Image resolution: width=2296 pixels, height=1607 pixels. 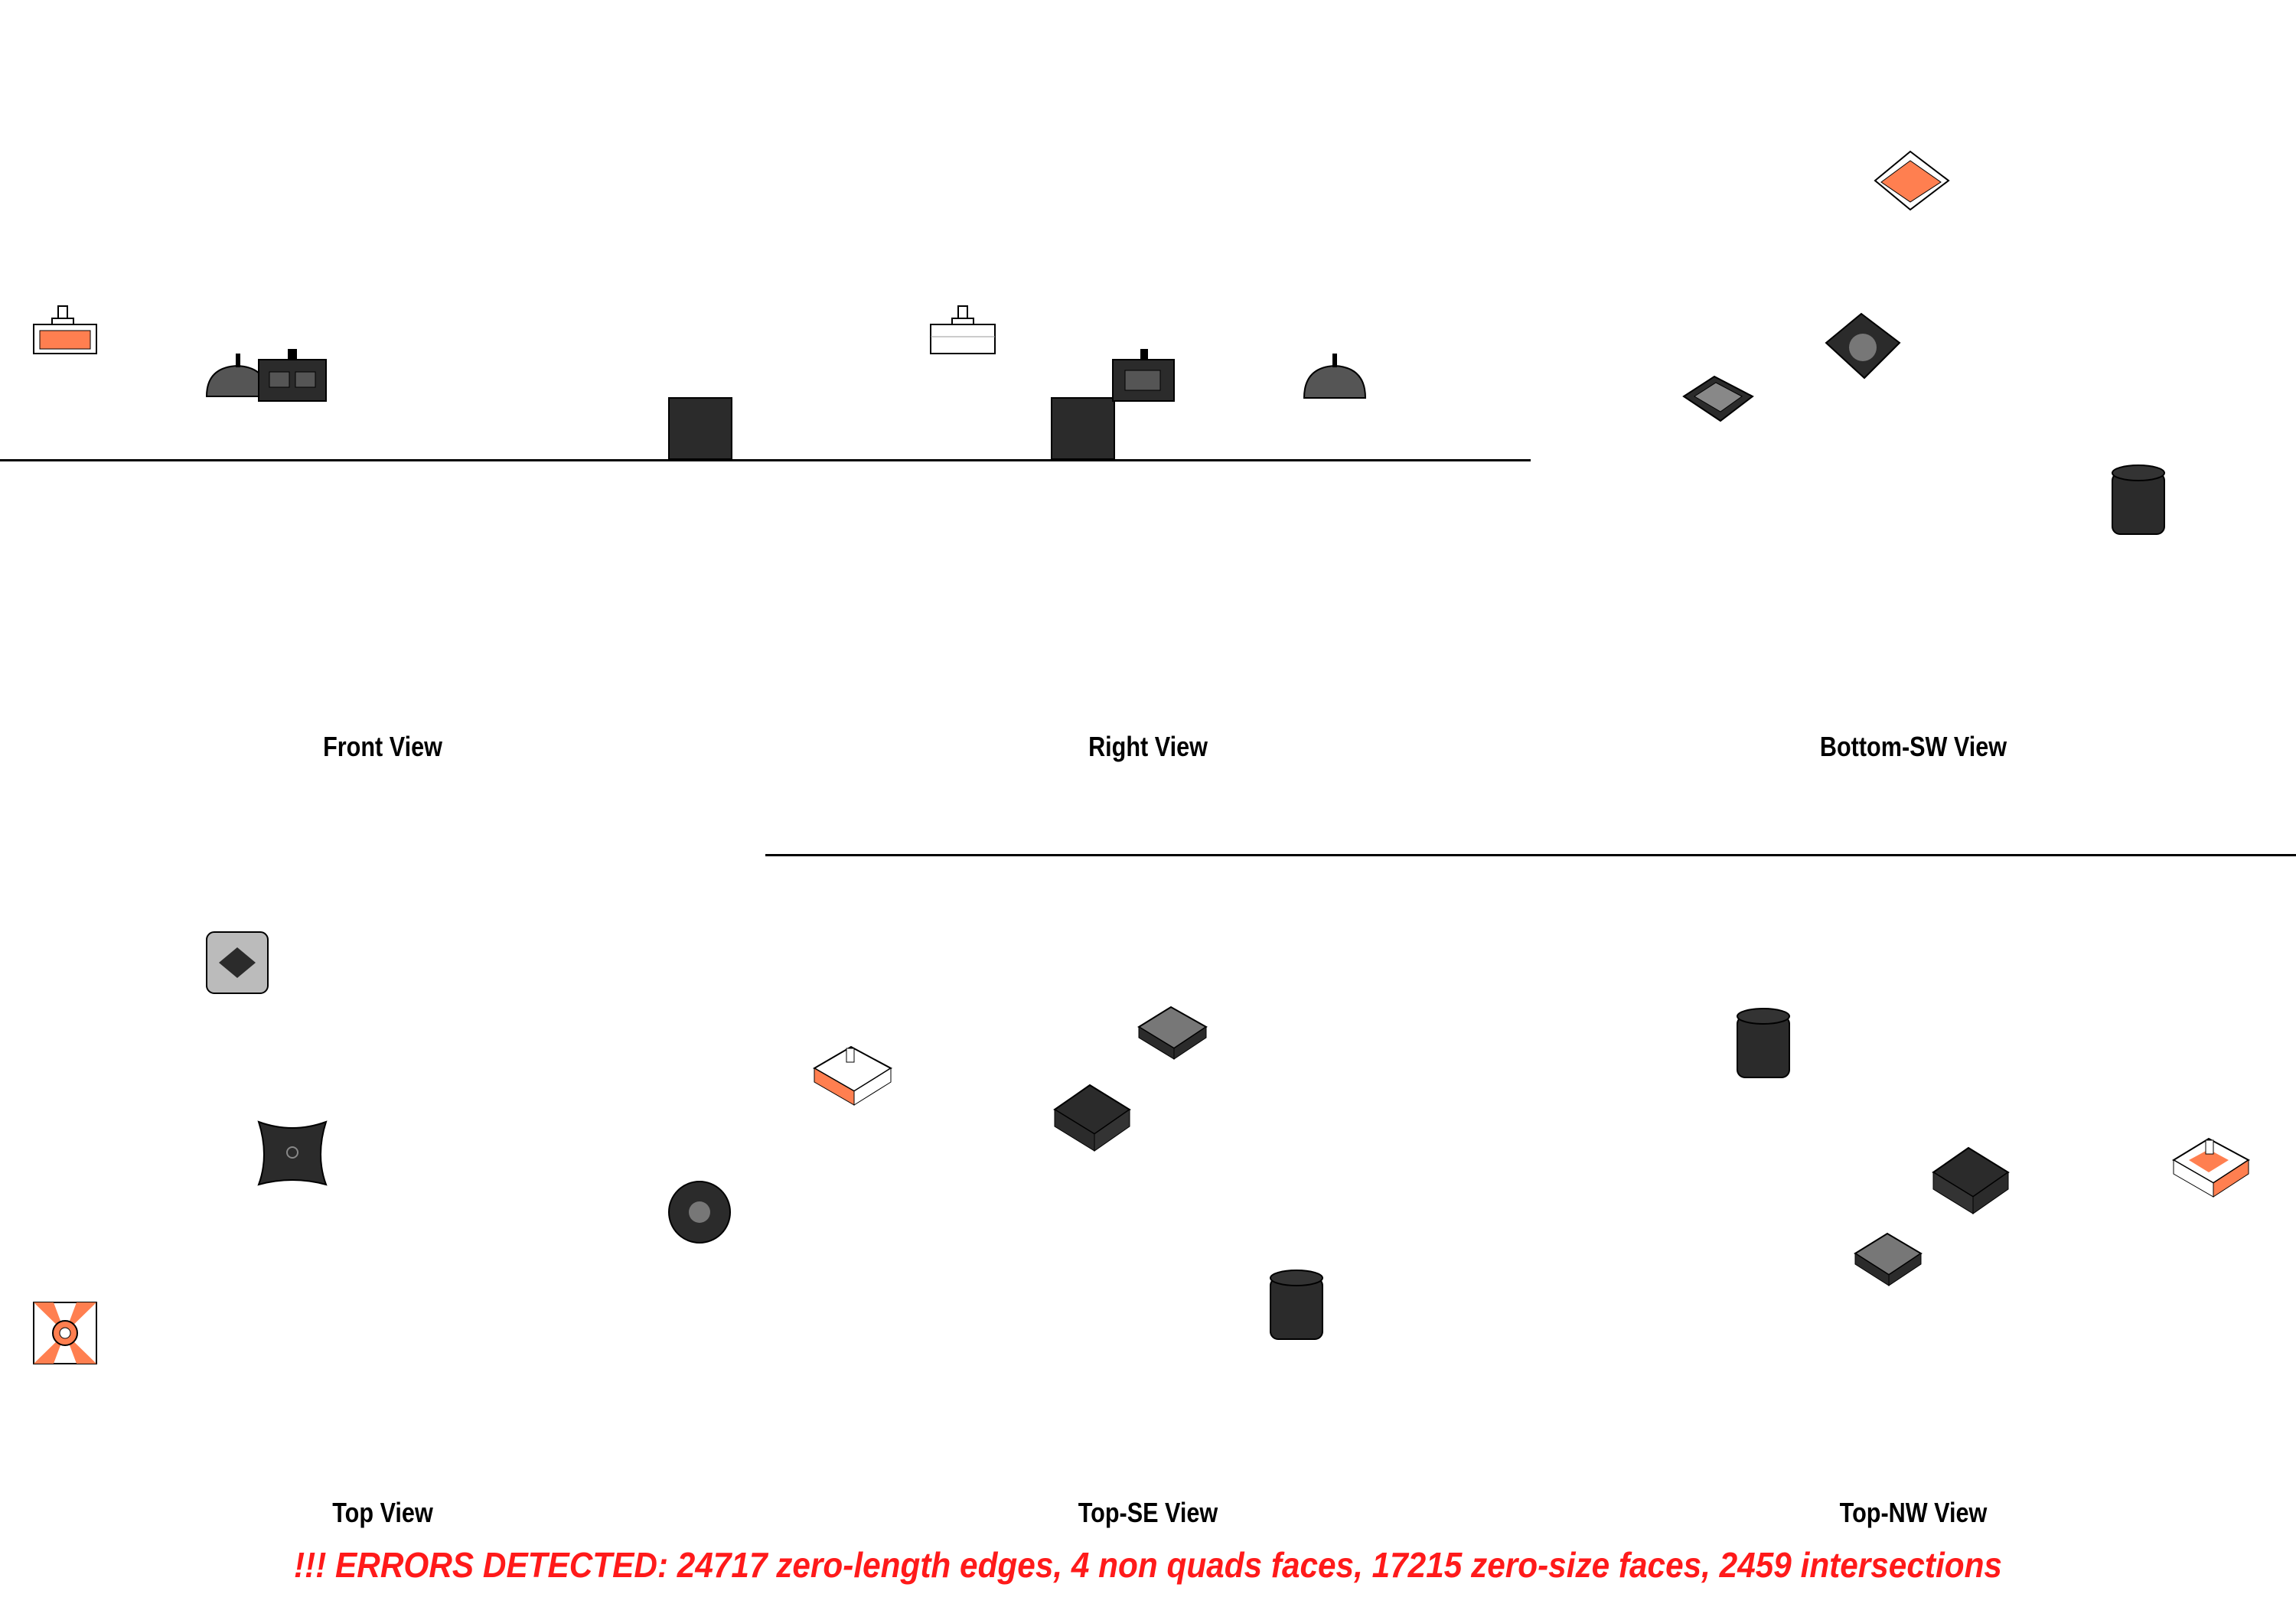 I want to click on front-view-ground-line, so click(x=765, y=460).